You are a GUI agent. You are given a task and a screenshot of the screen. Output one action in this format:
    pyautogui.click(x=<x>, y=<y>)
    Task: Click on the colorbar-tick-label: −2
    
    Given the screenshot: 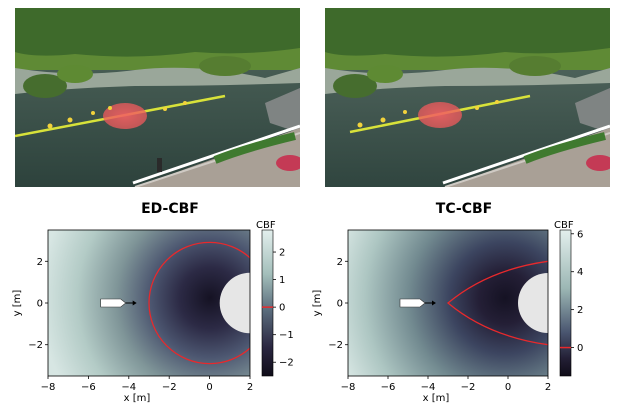 What is the action you would take?
    pyautogui.click(x=286, y=363)
    